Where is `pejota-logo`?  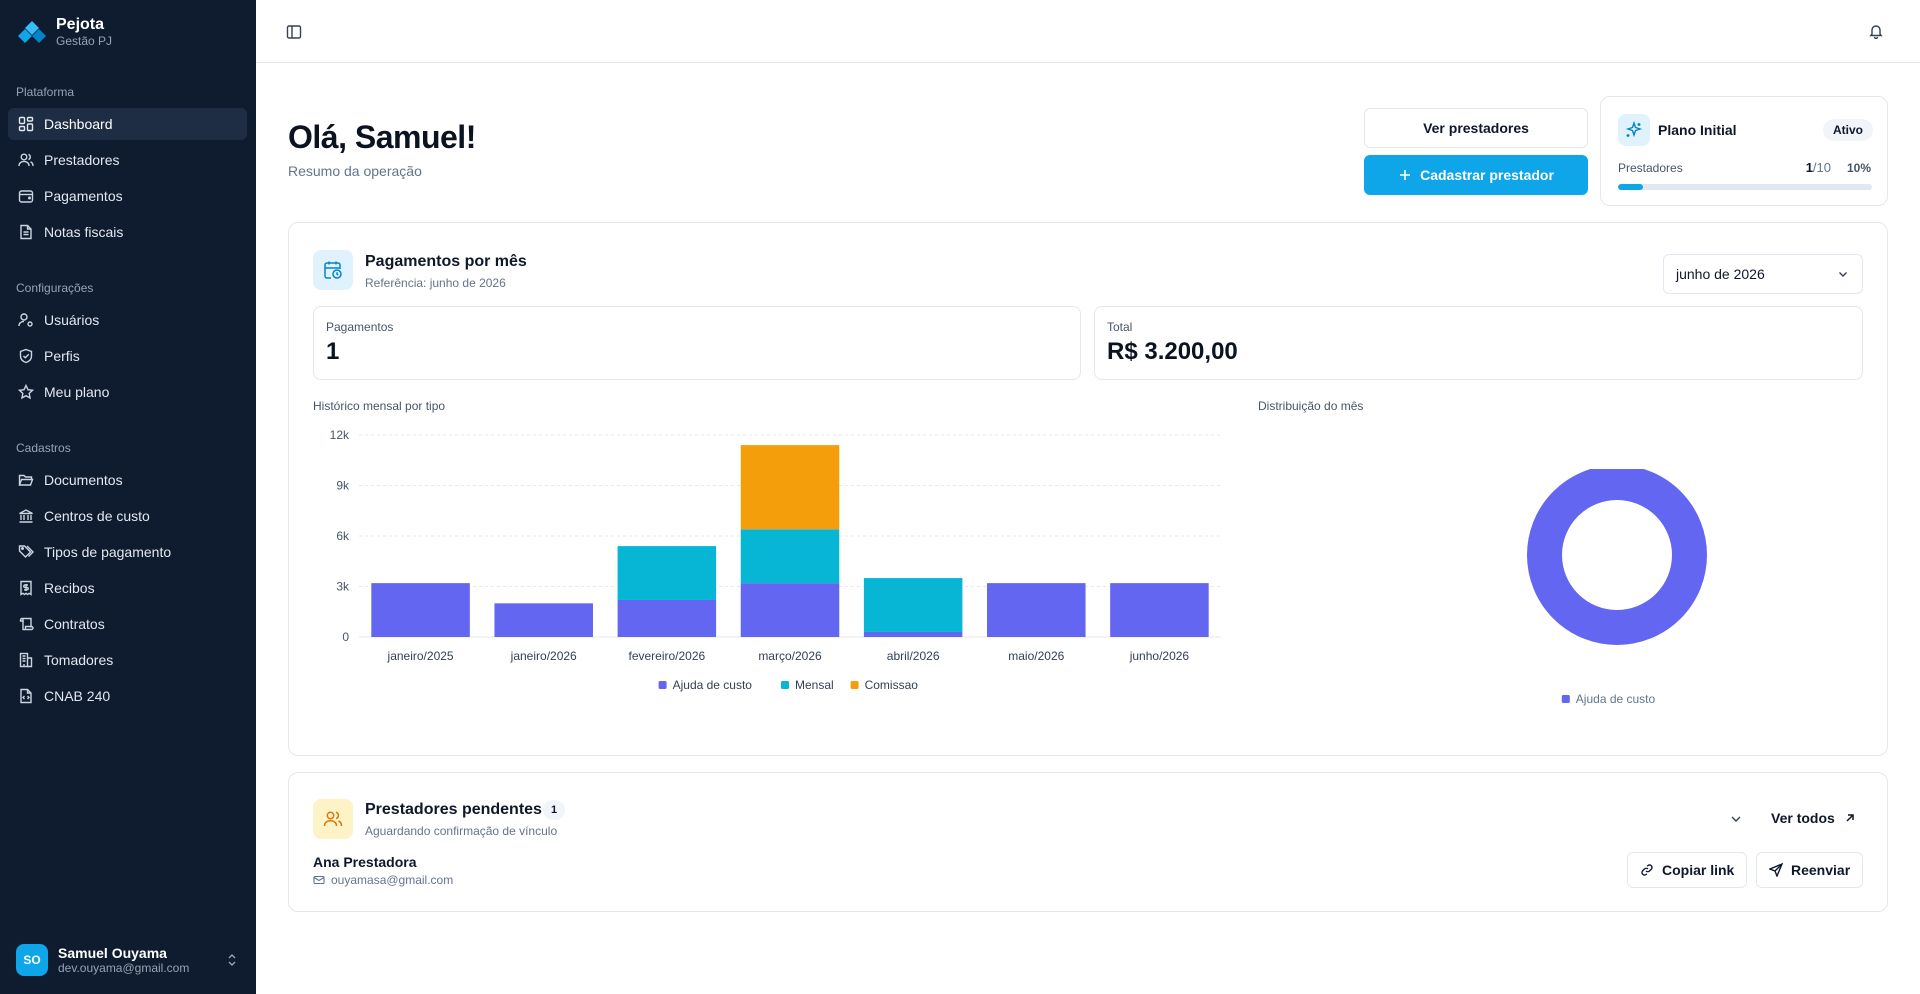
pejota-logo is located at coordinates (32, 32).